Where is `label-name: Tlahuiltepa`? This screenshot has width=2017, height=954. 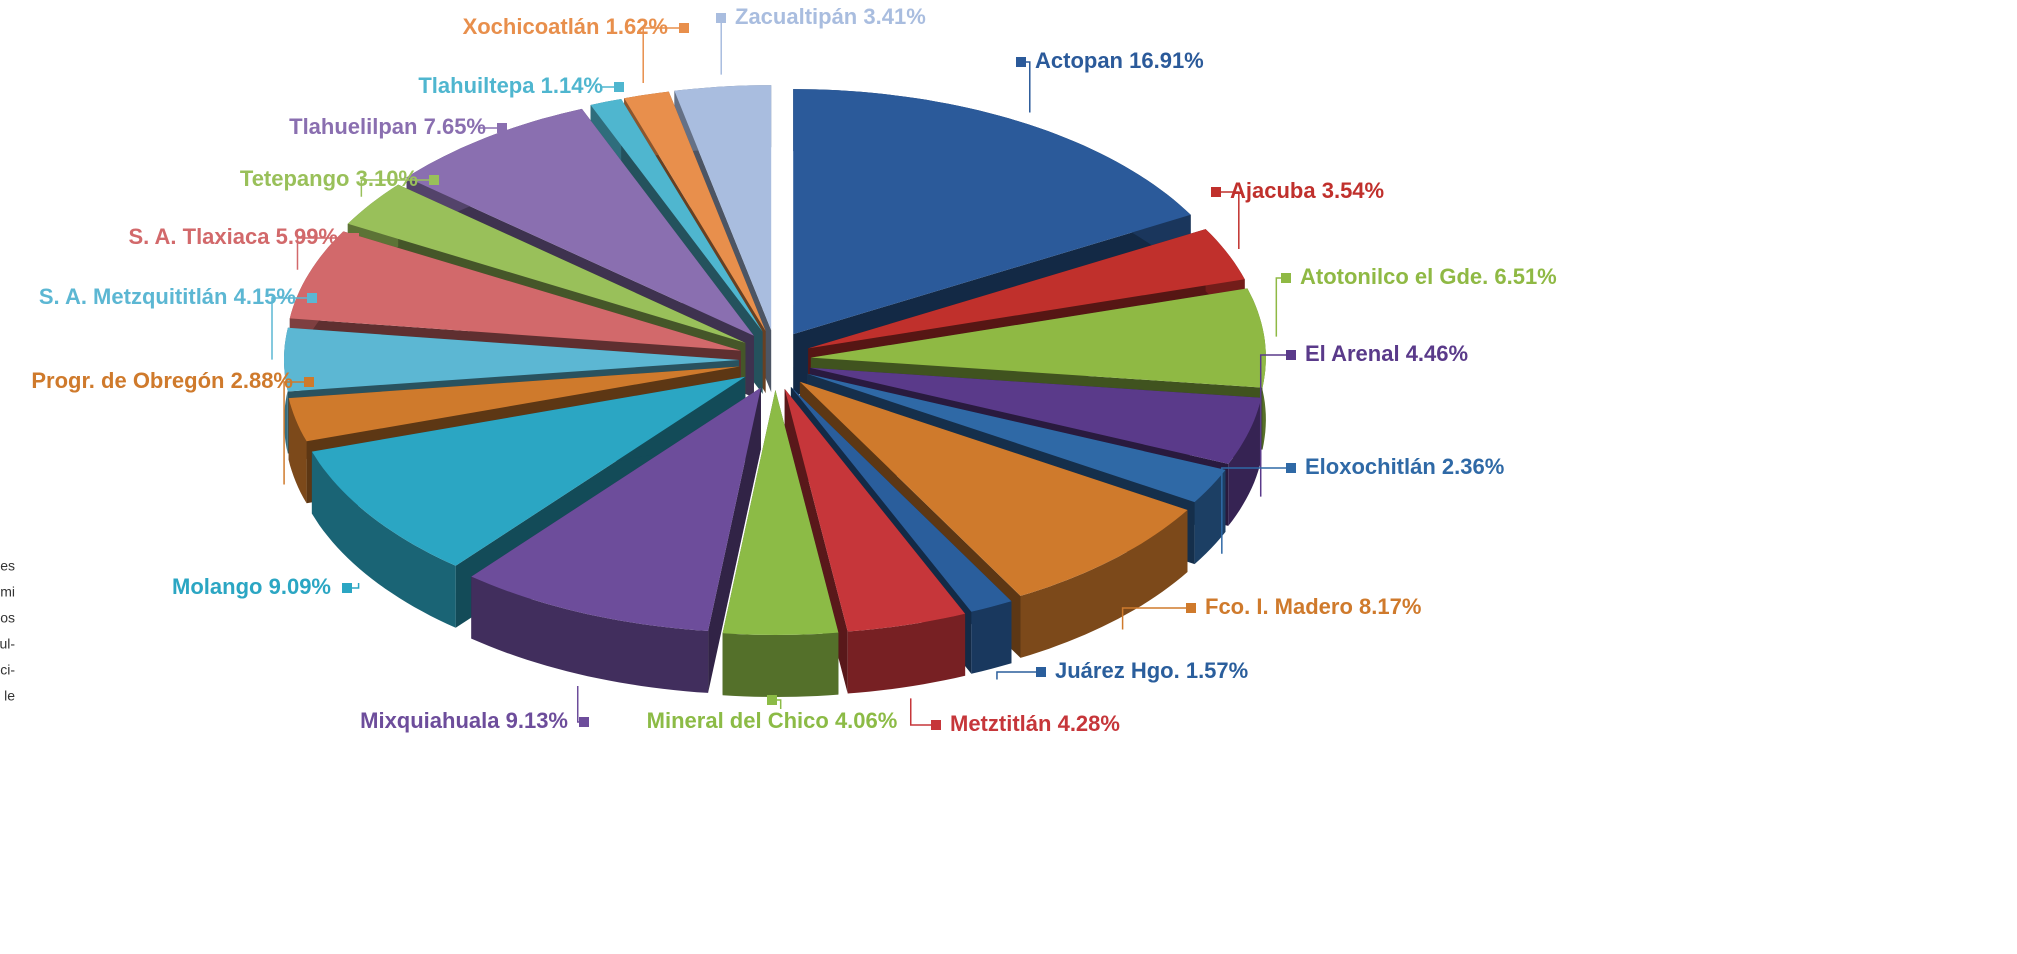
label-name: Tlahuiltepa is located at coordinates (476, 85).